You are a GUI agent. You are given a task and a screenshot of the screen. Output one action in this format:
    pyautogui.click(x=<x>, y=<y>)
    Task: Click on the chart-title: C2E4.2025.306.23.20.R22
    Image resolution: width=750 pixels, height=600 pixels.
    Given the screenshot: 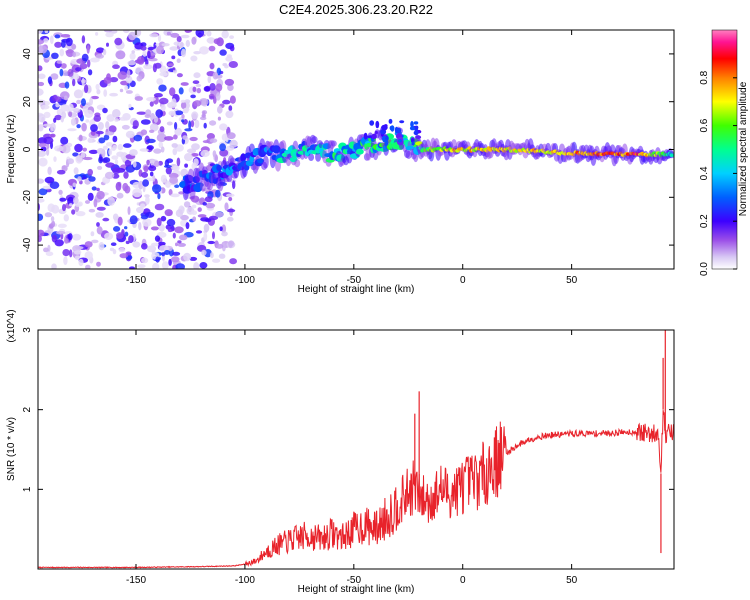 What is the action you would take?
    pyautogui.click(x=356, y=9)
    